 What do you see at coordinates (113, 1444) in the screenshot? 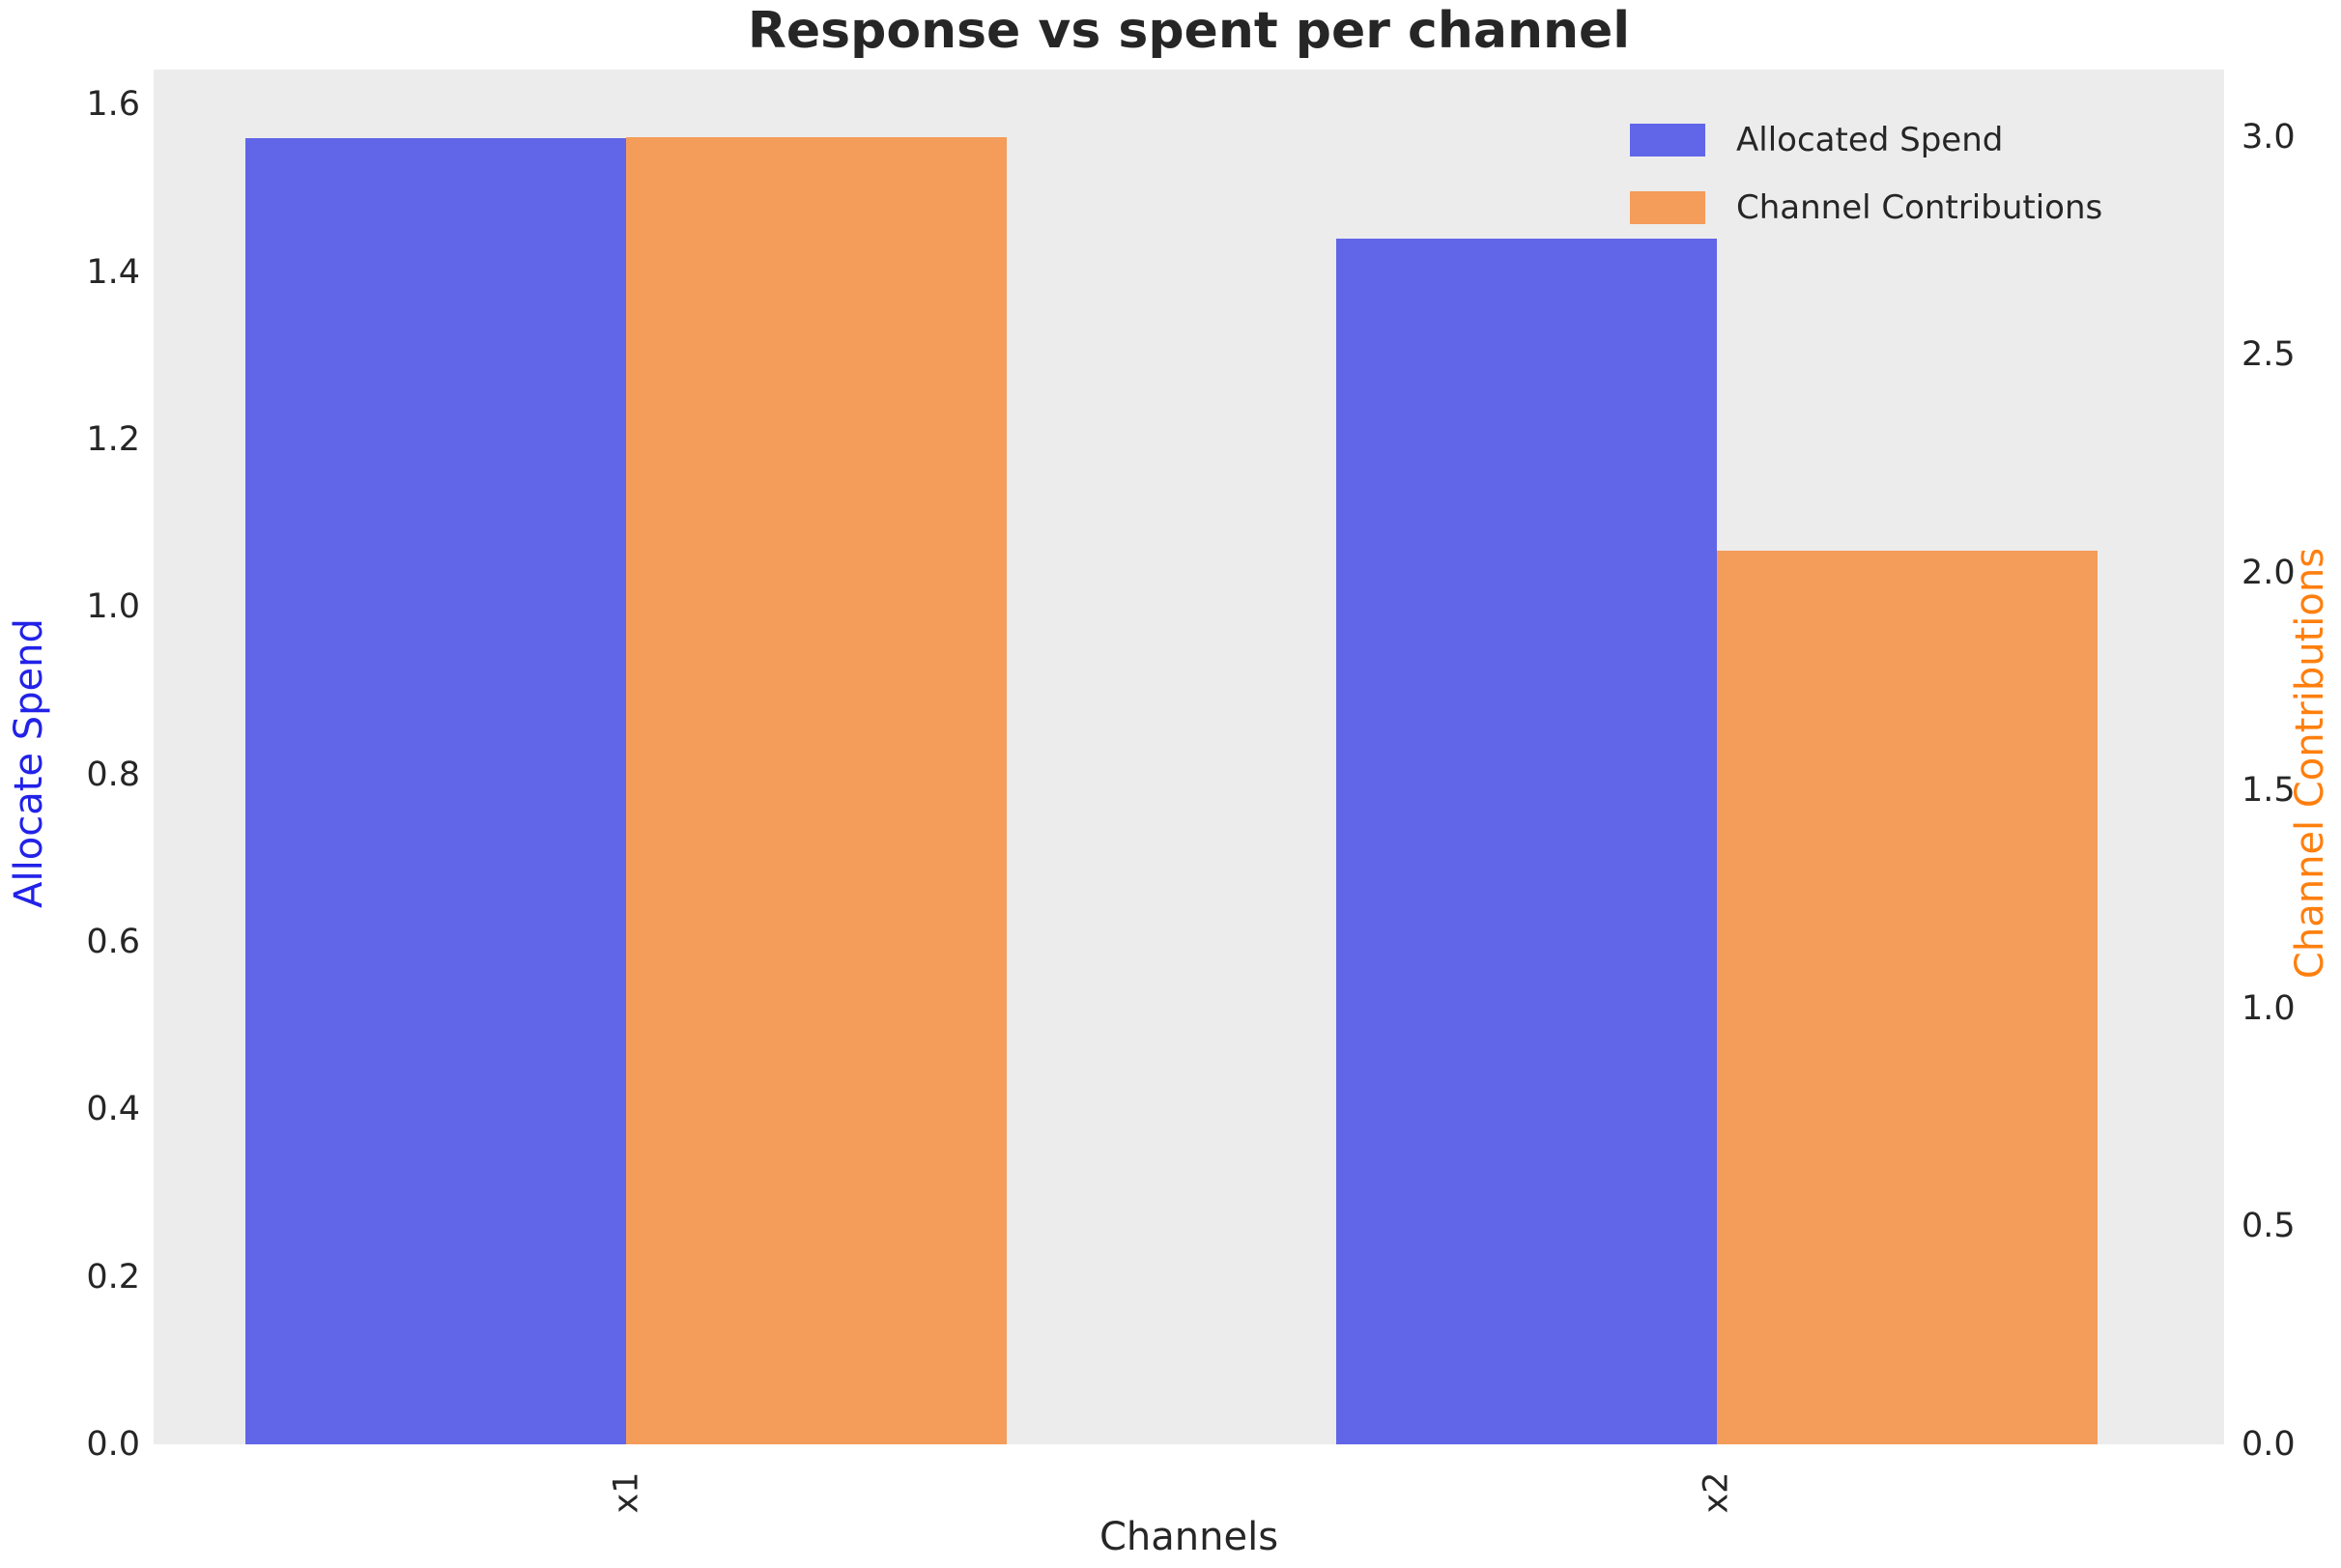
I see `y-tick-left-0: 0.0` at bounding box center [113, 1444].